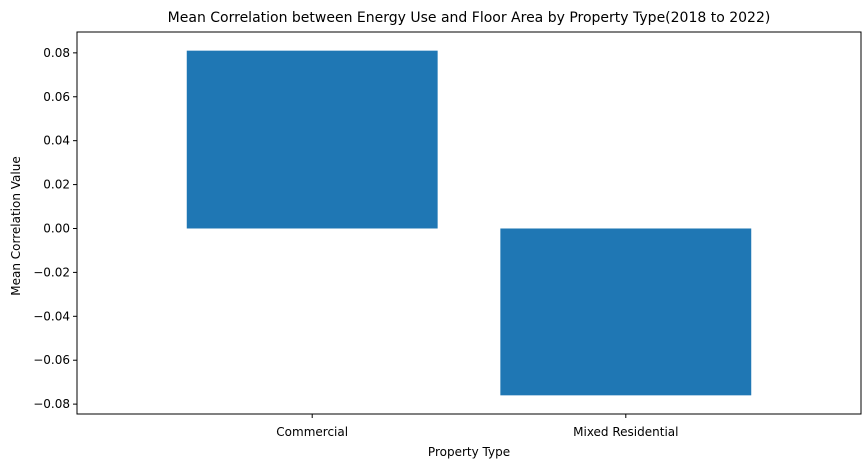 The height and width of the screenshot is (468, 866). I want to click on y-tick-label: 0.08, so click(56, 53).